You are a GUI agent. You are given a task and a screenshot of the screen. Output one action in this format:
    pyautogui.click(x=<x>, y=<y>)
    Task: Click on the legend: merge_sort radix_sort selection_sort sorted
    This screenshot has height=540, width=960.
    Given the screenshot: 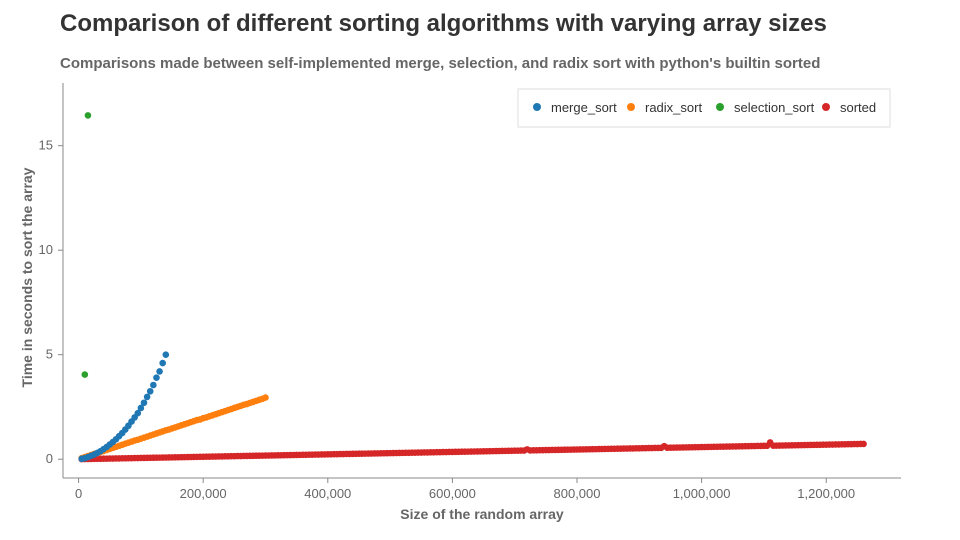 What is the action you would take?
    pyautogui.click(x=704, y=108)
    